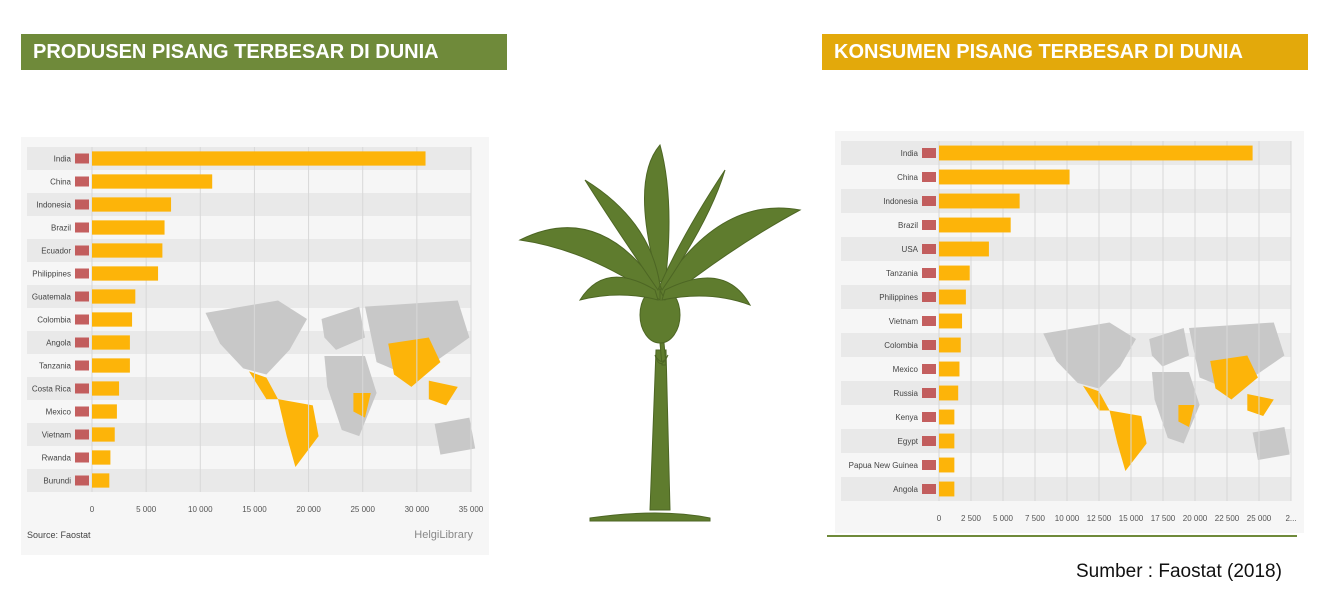 The height and width of the screenshot is (592, 1328). I want to click on category-label: Russia, so click(906, 393).